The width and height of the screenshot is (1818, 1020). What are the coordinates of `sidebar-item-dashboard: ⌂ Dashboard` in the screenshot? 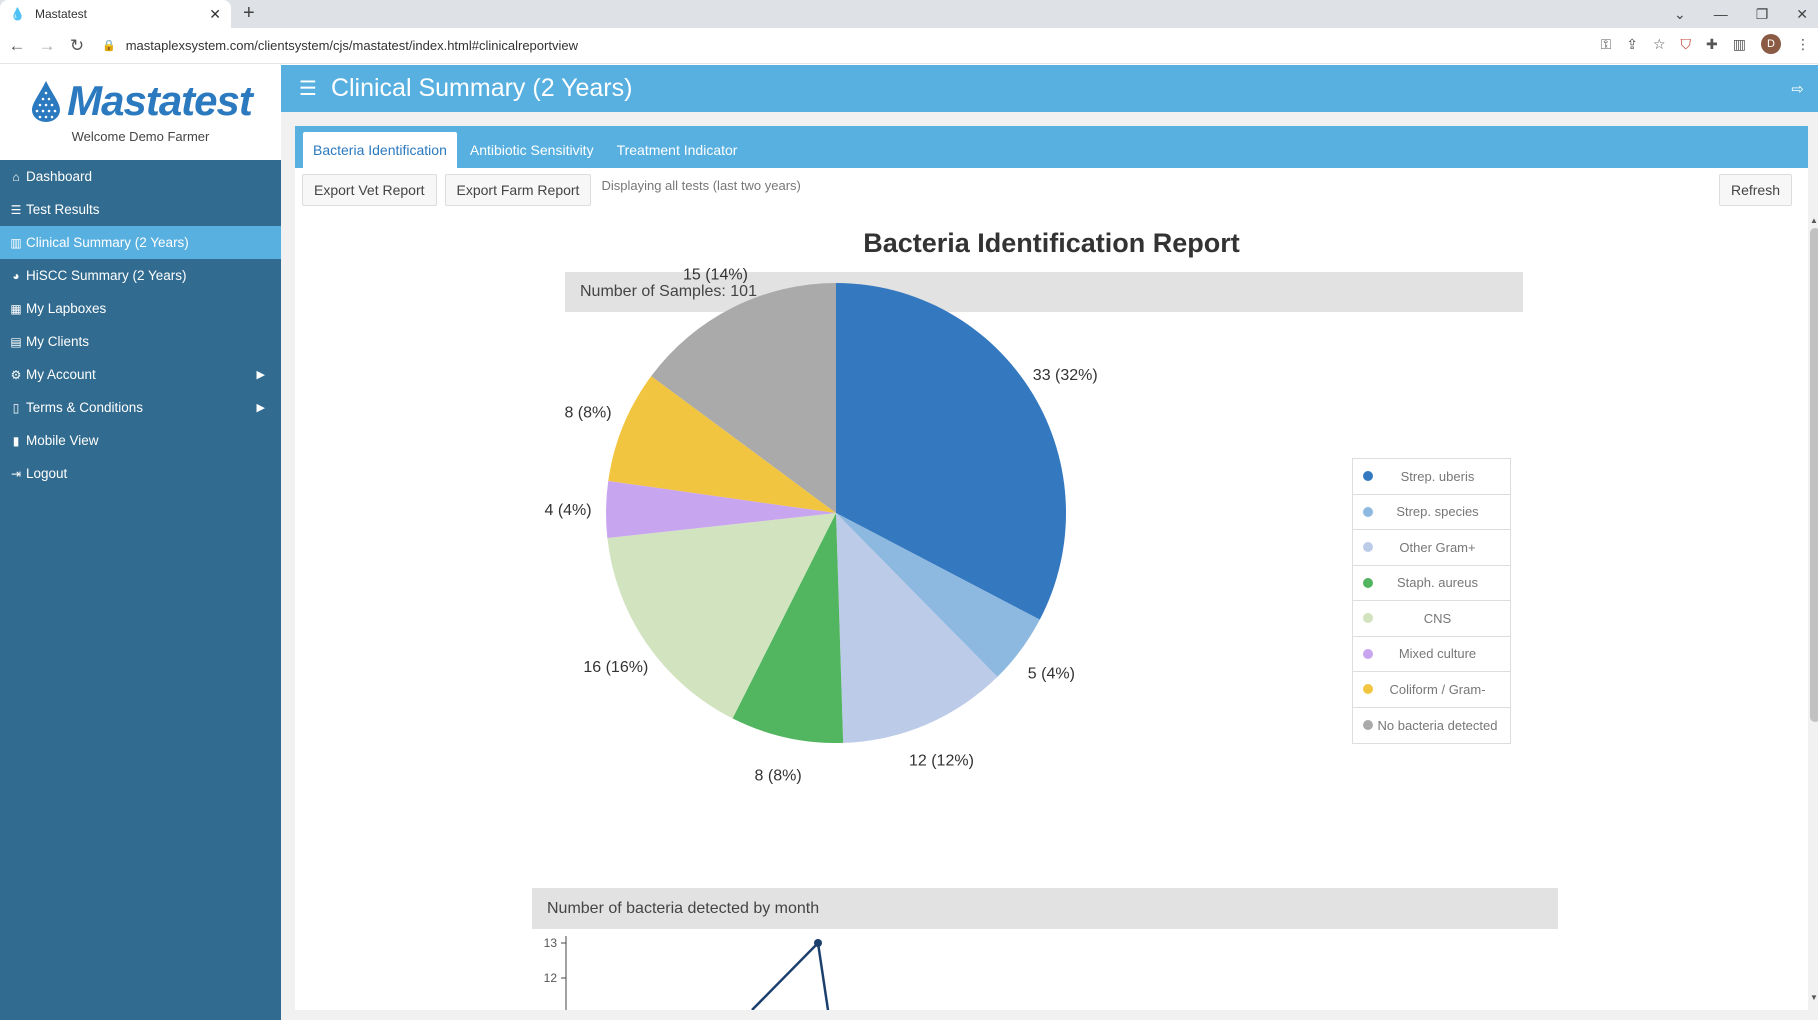 It's located at (140, 176).